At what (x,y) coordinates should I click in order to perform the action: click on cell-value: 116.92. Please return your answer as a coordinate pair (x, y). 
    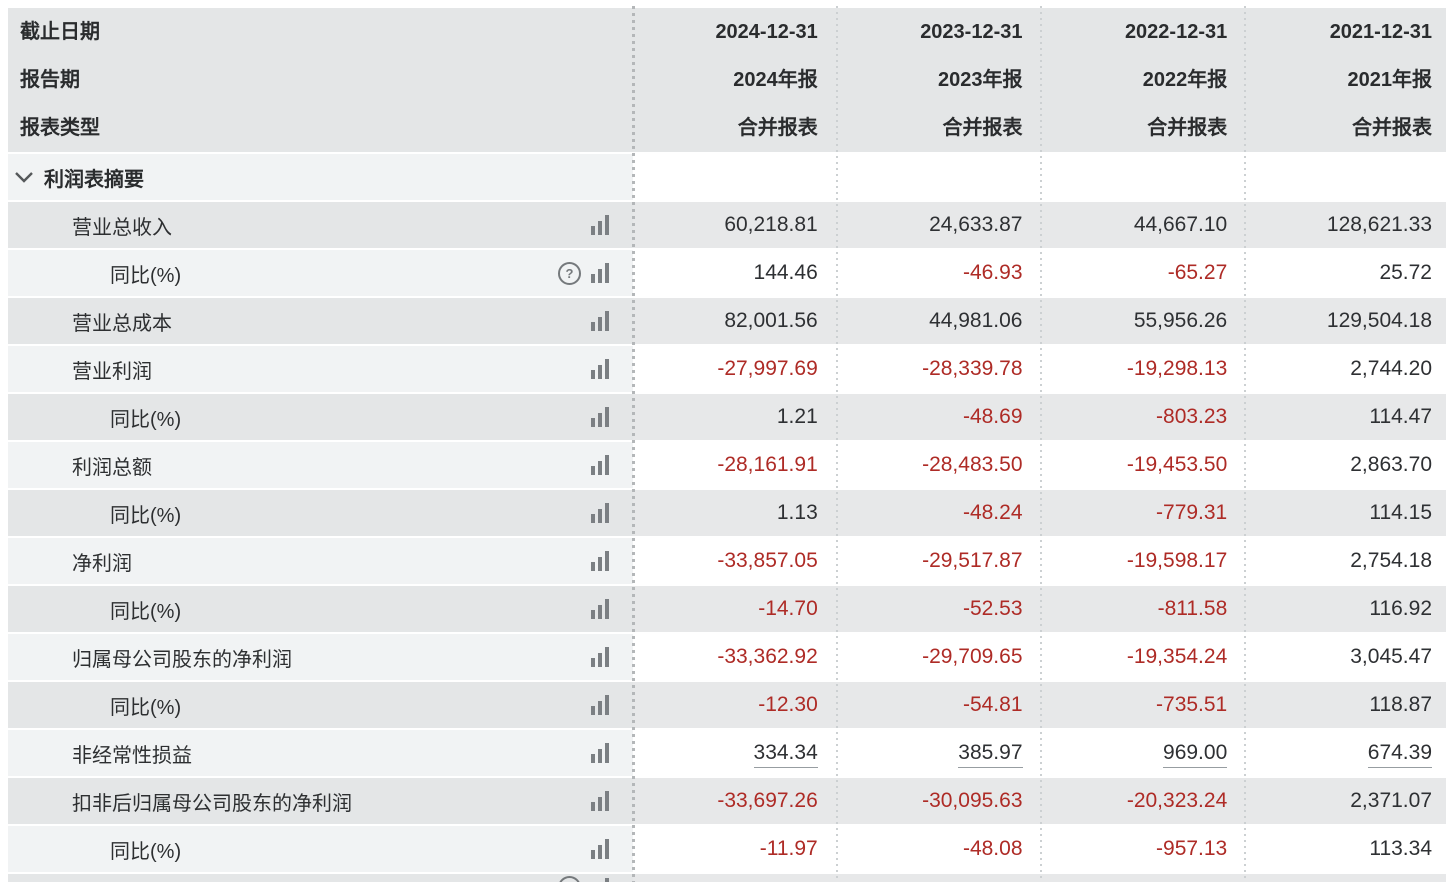
    Looking at the image, I should click on (1400, 608).